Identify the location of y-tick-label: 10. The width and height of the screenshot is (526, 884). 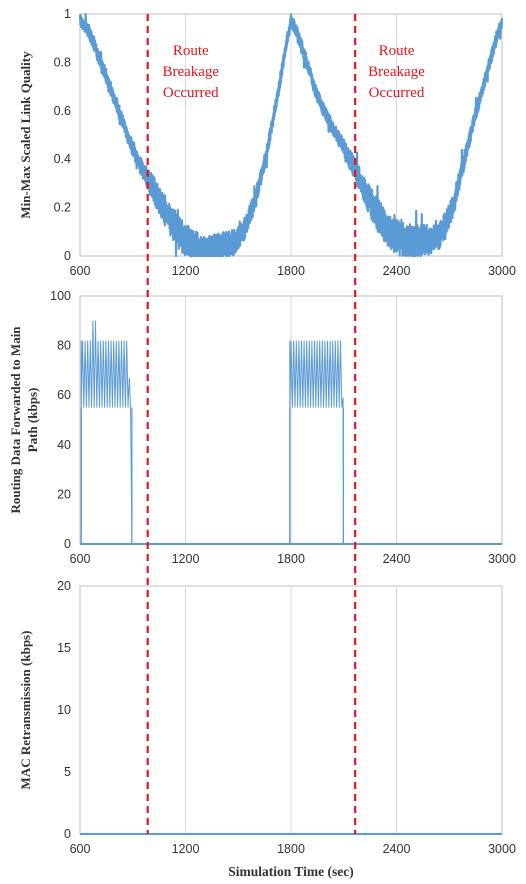
(64, 710).